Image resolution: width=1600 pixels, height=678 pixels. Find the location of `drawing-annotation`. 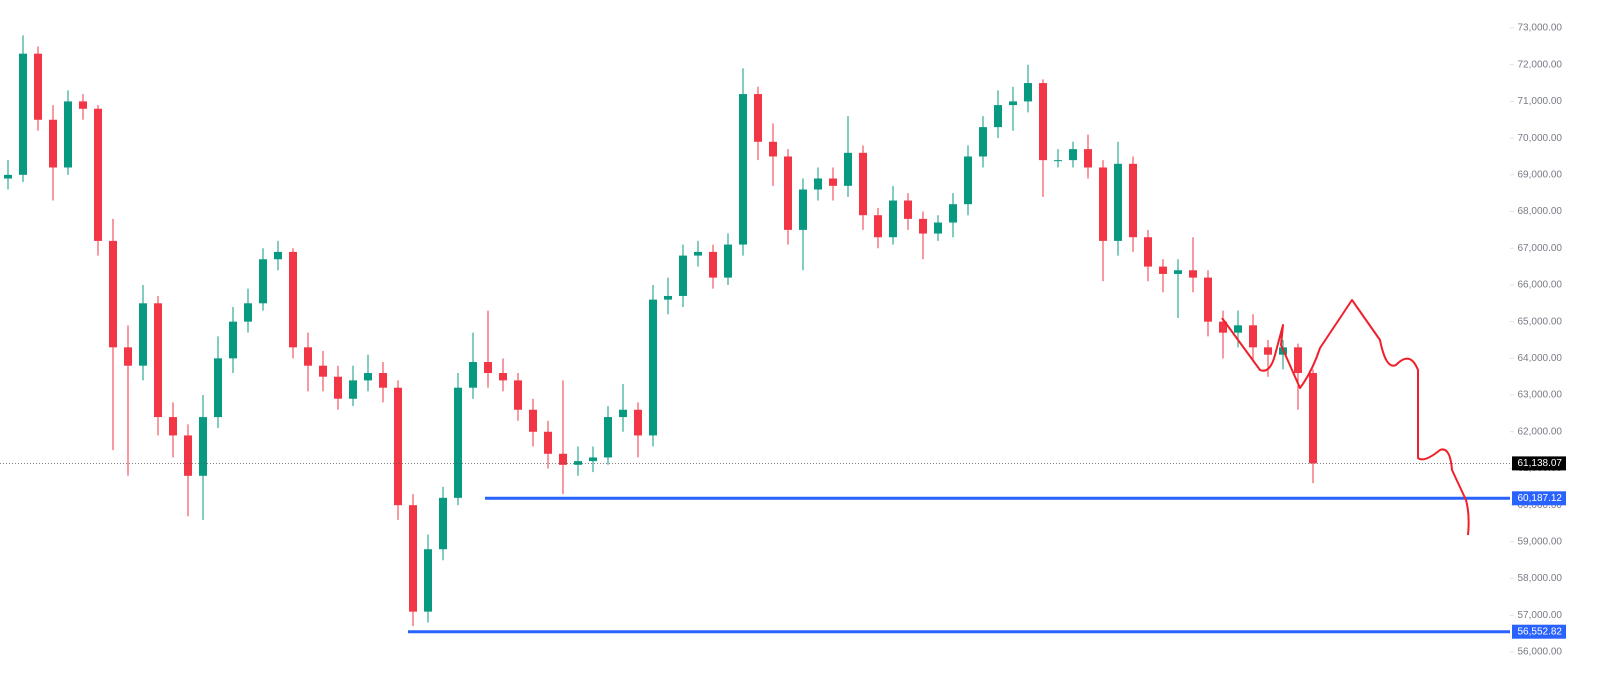

drawing-annotation is located at coordinates (1345, 417).